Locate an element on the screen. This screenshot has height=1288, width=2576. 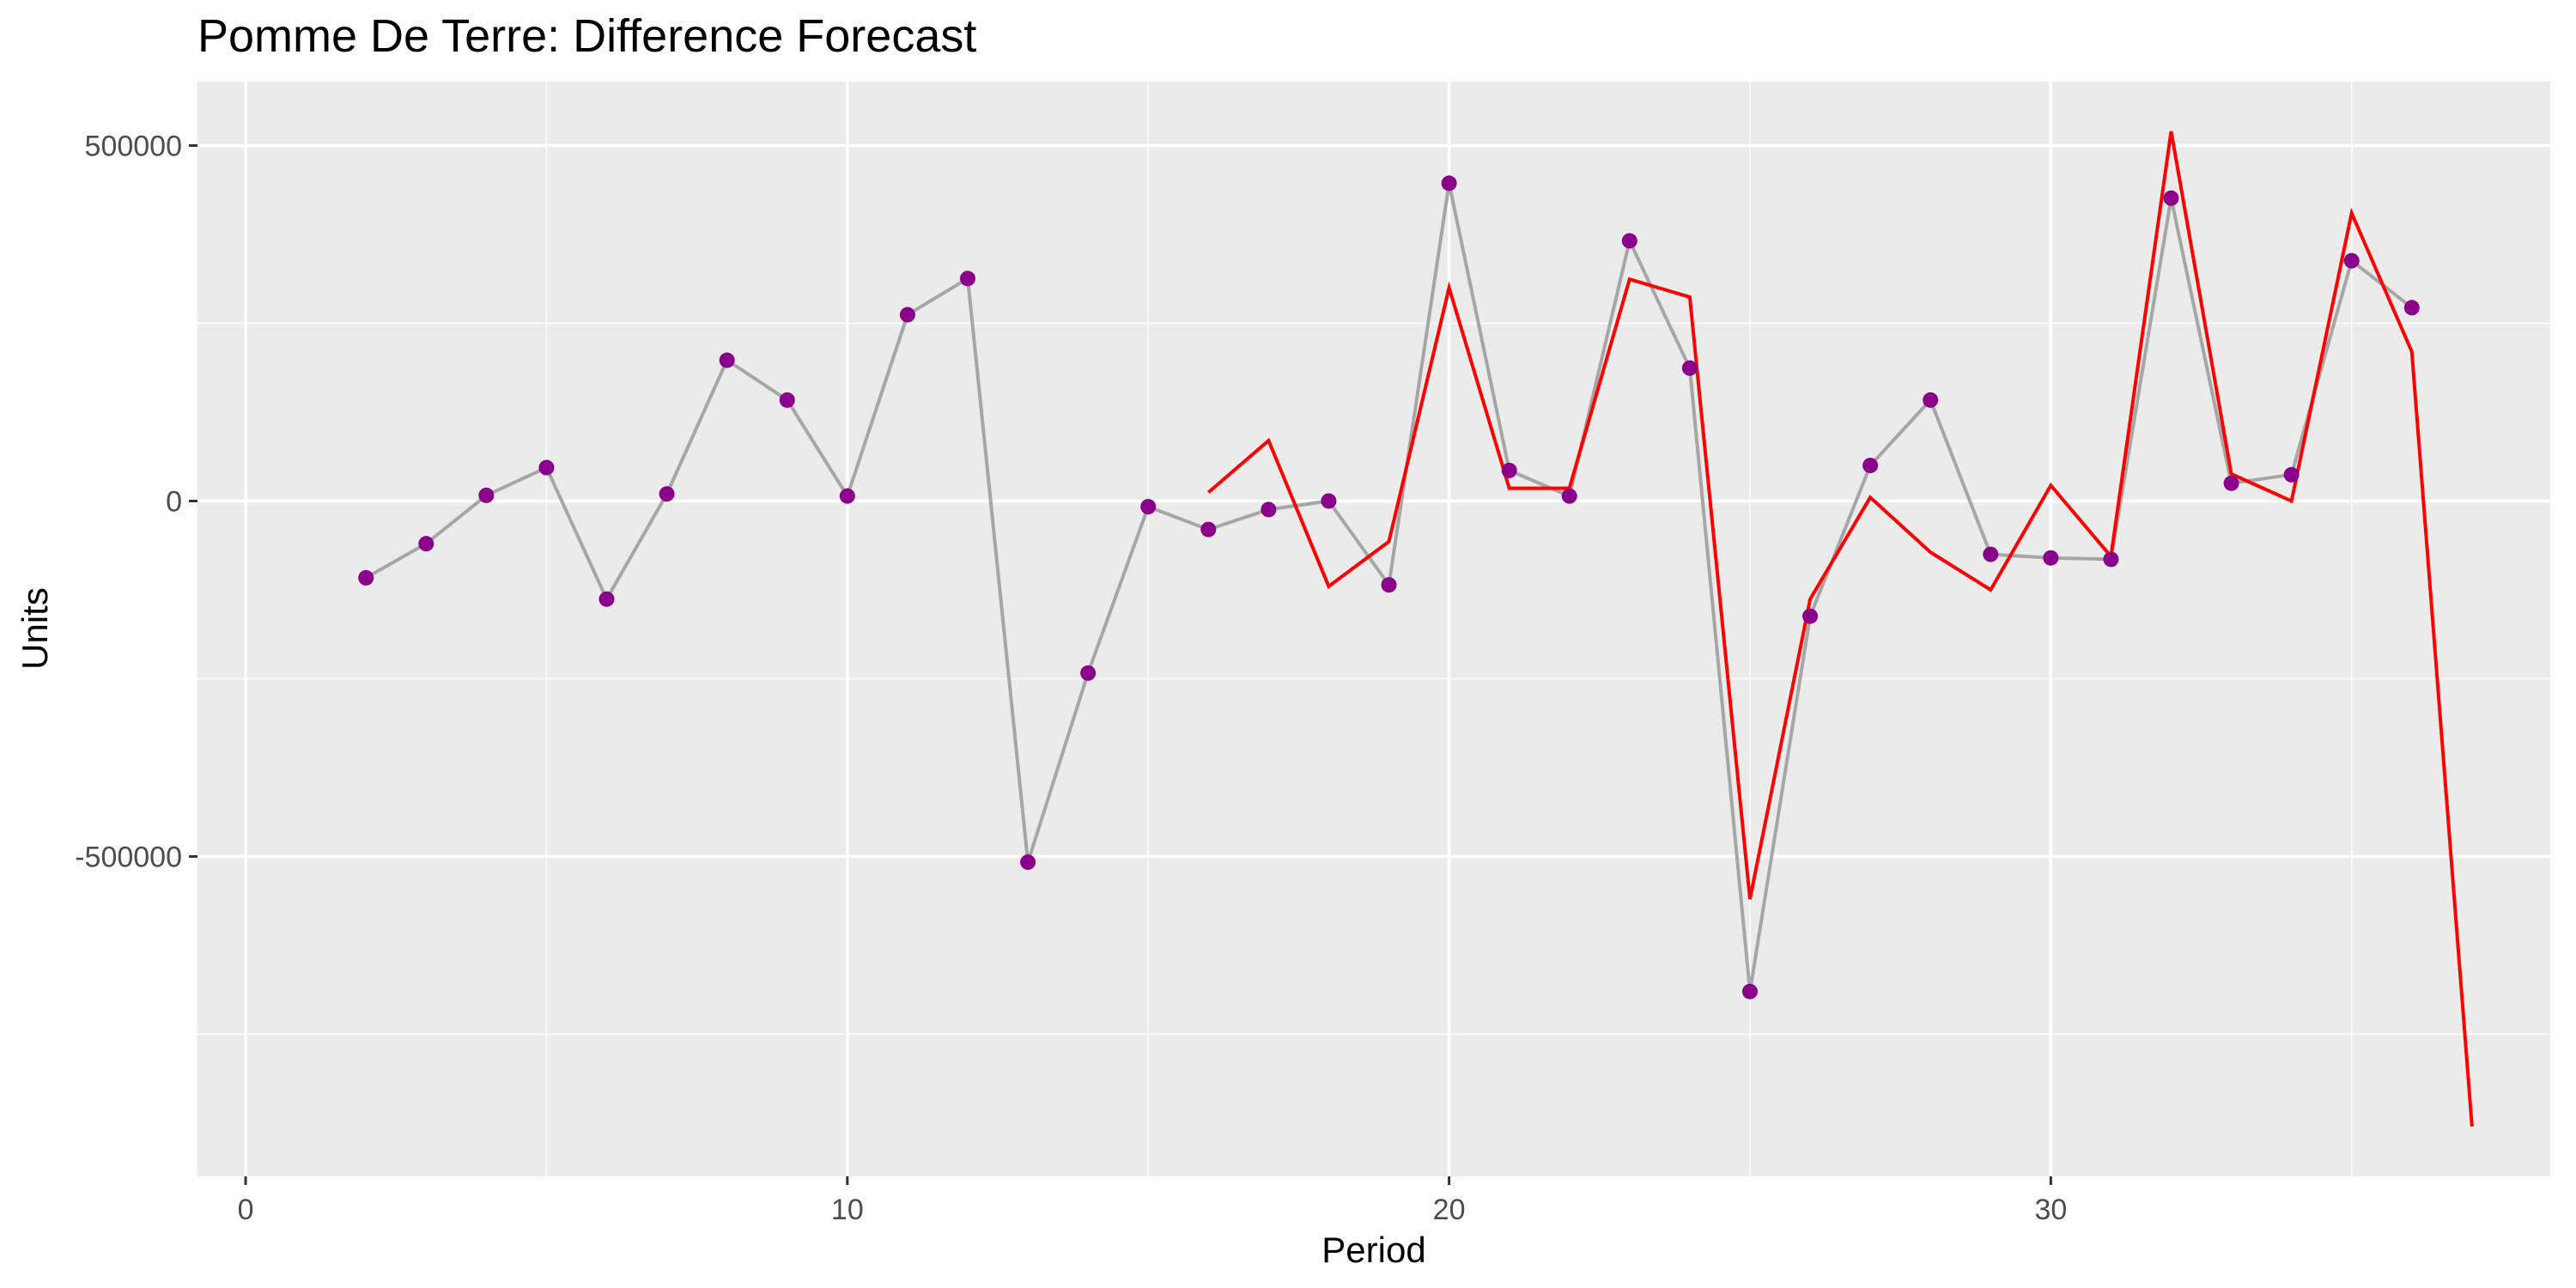
x-axis-title: Period is located at coordinates (1373, 1250).